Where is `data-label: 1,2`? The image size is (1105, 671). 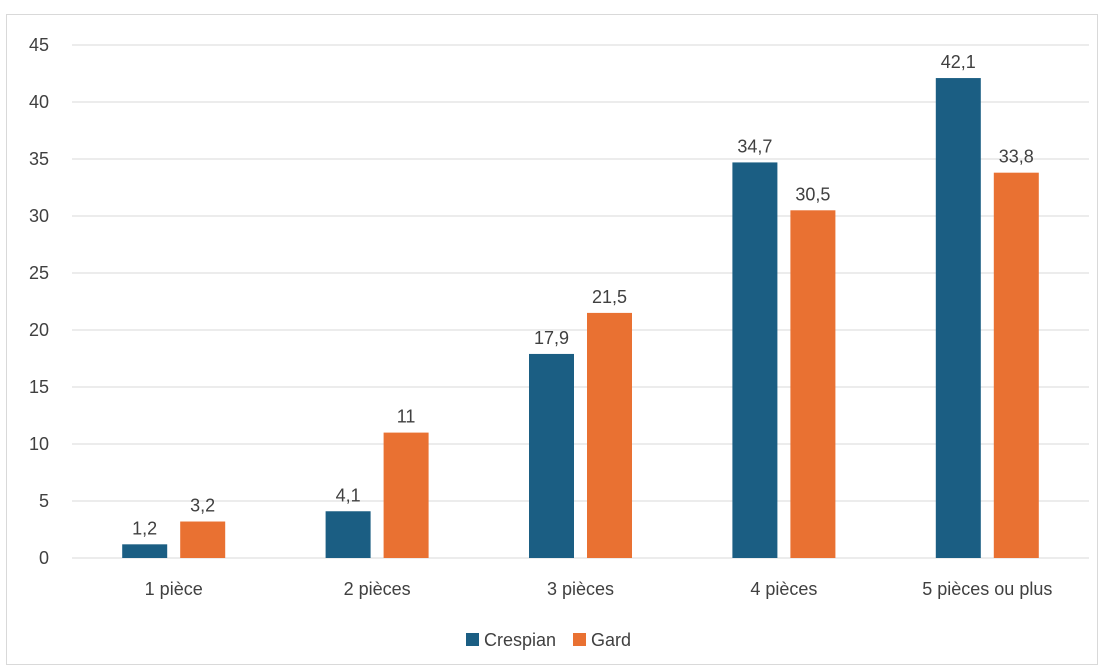
data-label: 1,2 is located at coordinates (144, 528).